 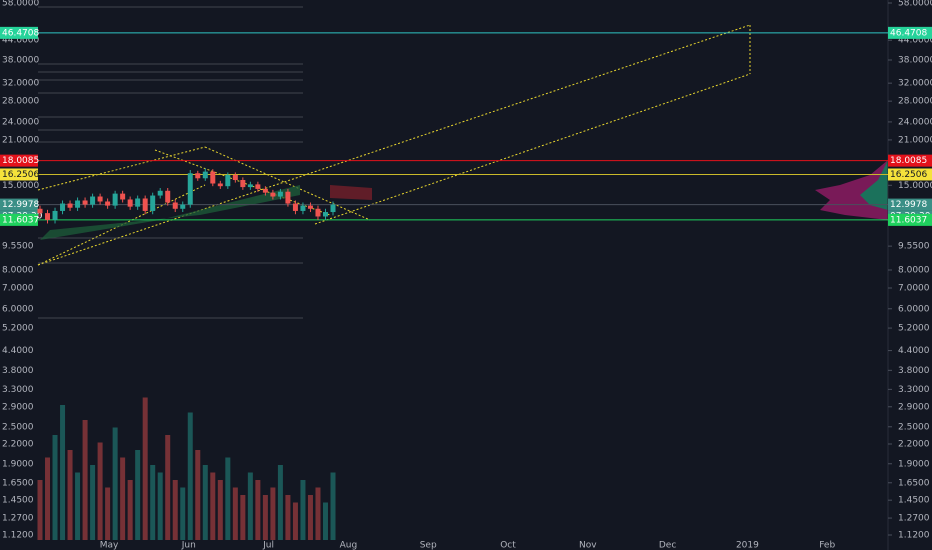 I want to click on y-tick-label: 9.5500, so click(x=914, y=247).